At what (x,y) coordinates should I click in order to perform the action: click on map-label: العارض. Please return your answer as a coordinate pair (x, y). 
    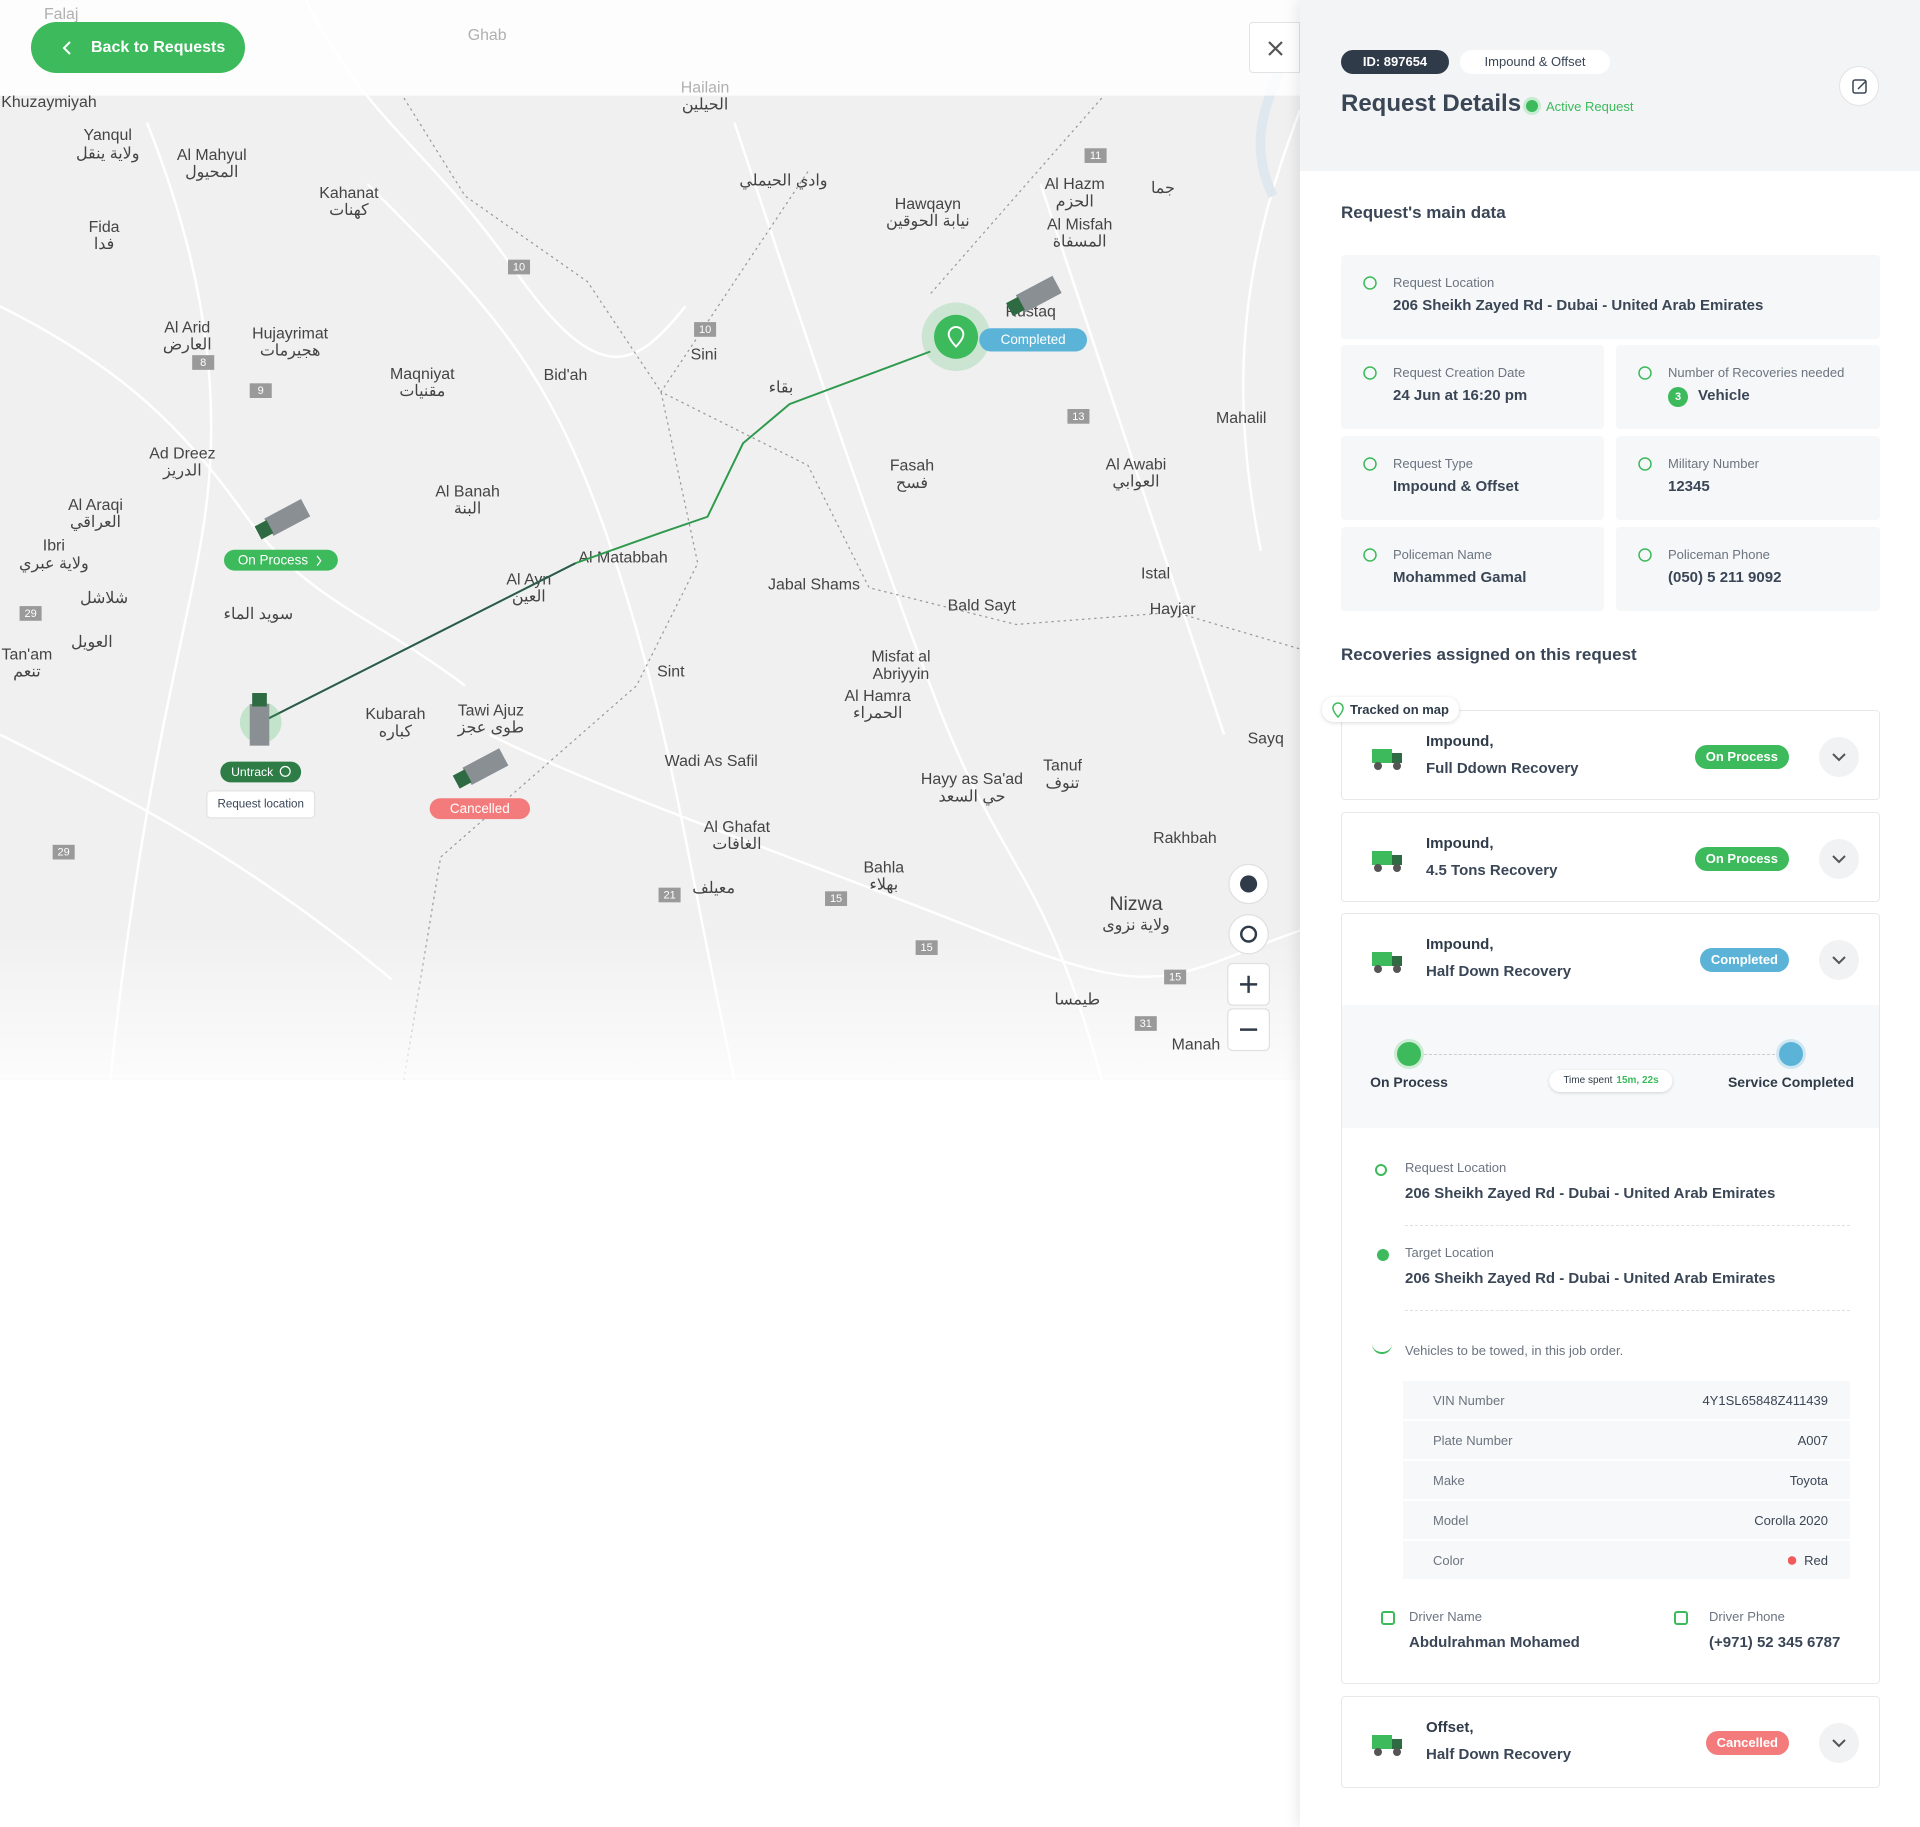
    Looking at the image, I should click on (187, 345).